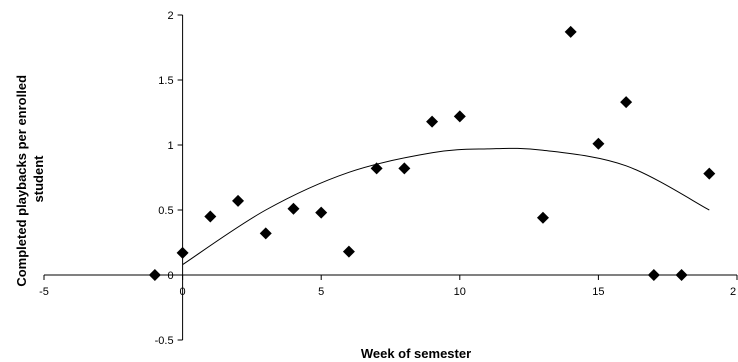 The height and width of the screenshot is (362, 738). Describe the element at coordinates (183, 292) in the screenshot. I see `x-tick-label: 0` at that location.